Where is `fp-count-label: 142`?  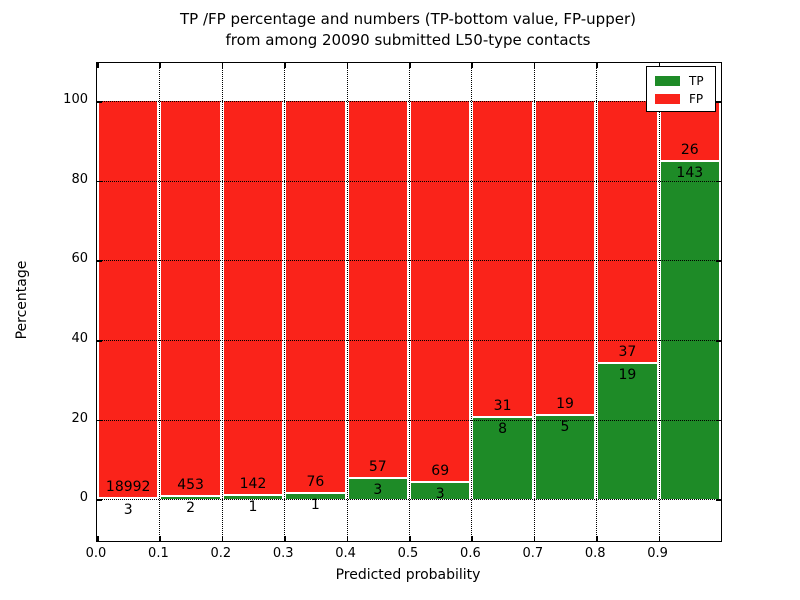
fp-count-label: 142 is located at coordinates (253, 484).